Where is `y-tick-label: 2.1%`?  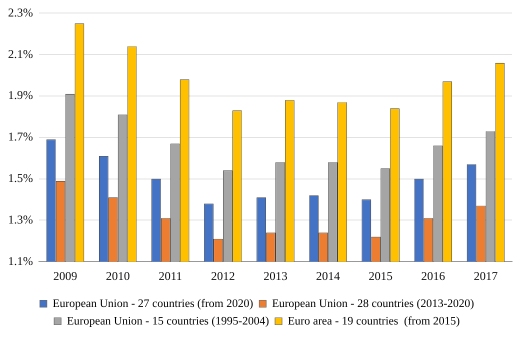 y-tick-label: 2.1% is located at coordinates (20, 53).